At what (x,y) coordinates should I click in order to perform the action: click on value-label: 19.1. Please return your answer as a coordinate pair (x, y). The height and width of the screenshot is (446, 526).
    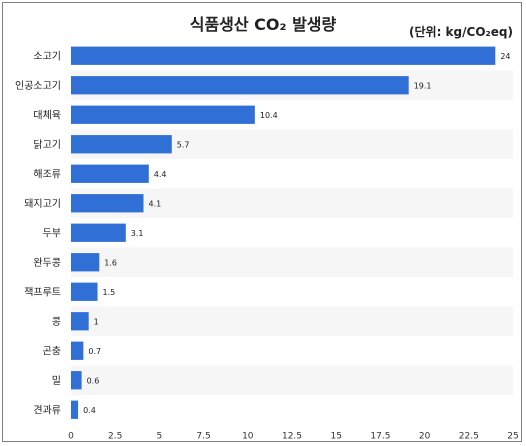
    Looking at the image, I should click on (423, 85).